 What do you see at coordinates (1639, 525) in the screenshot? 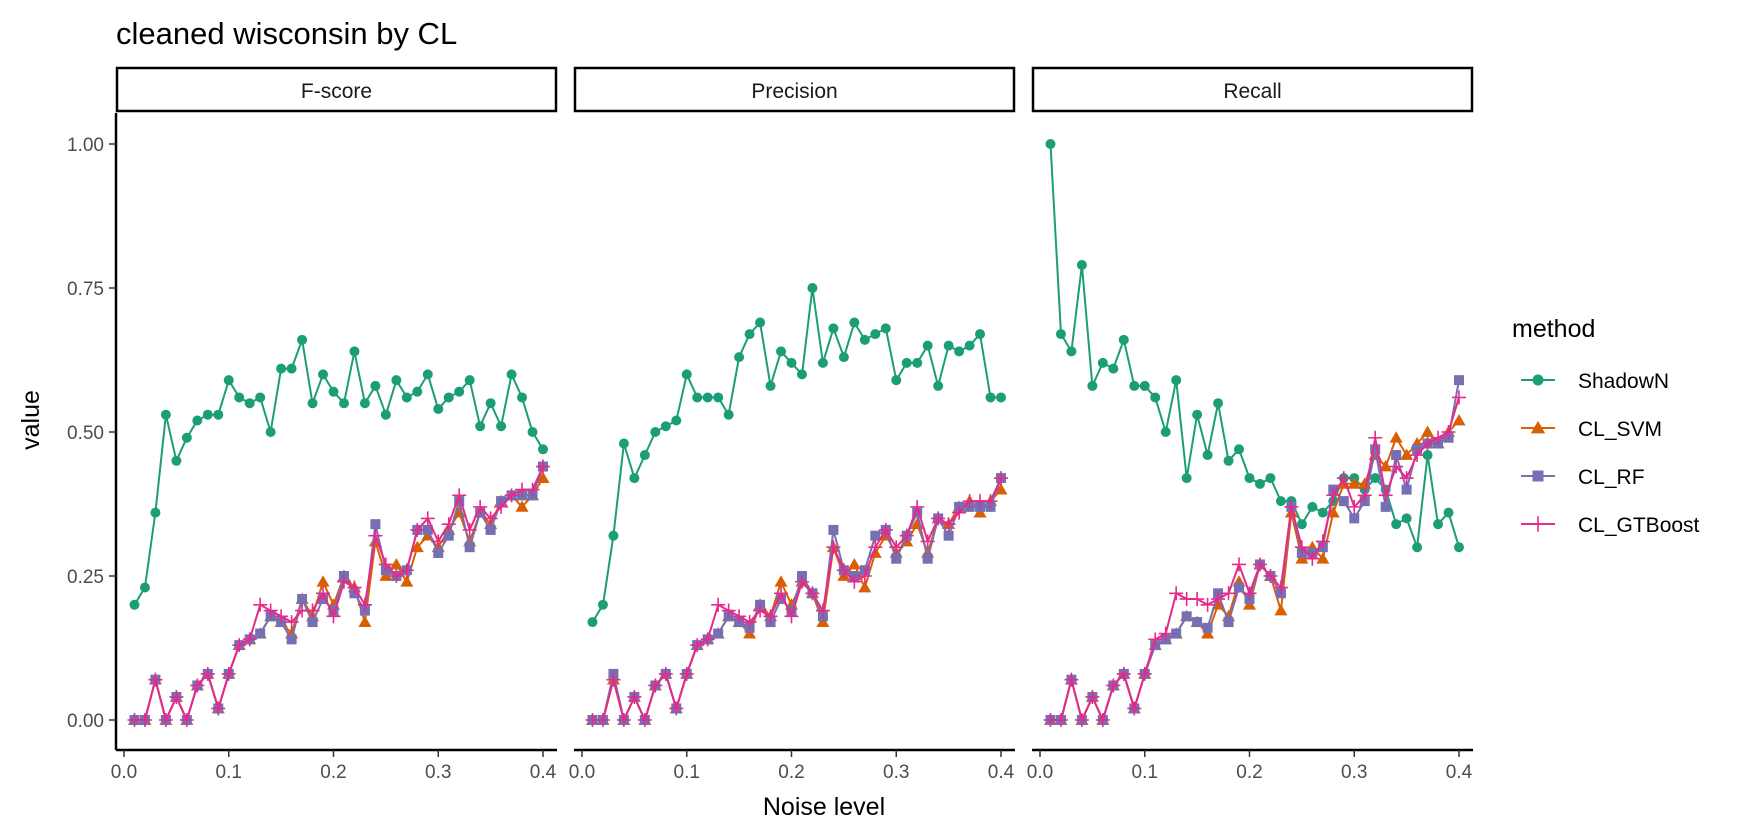
I see `legend-label: CL_GTBoost` at bounding box center [1639, 525].